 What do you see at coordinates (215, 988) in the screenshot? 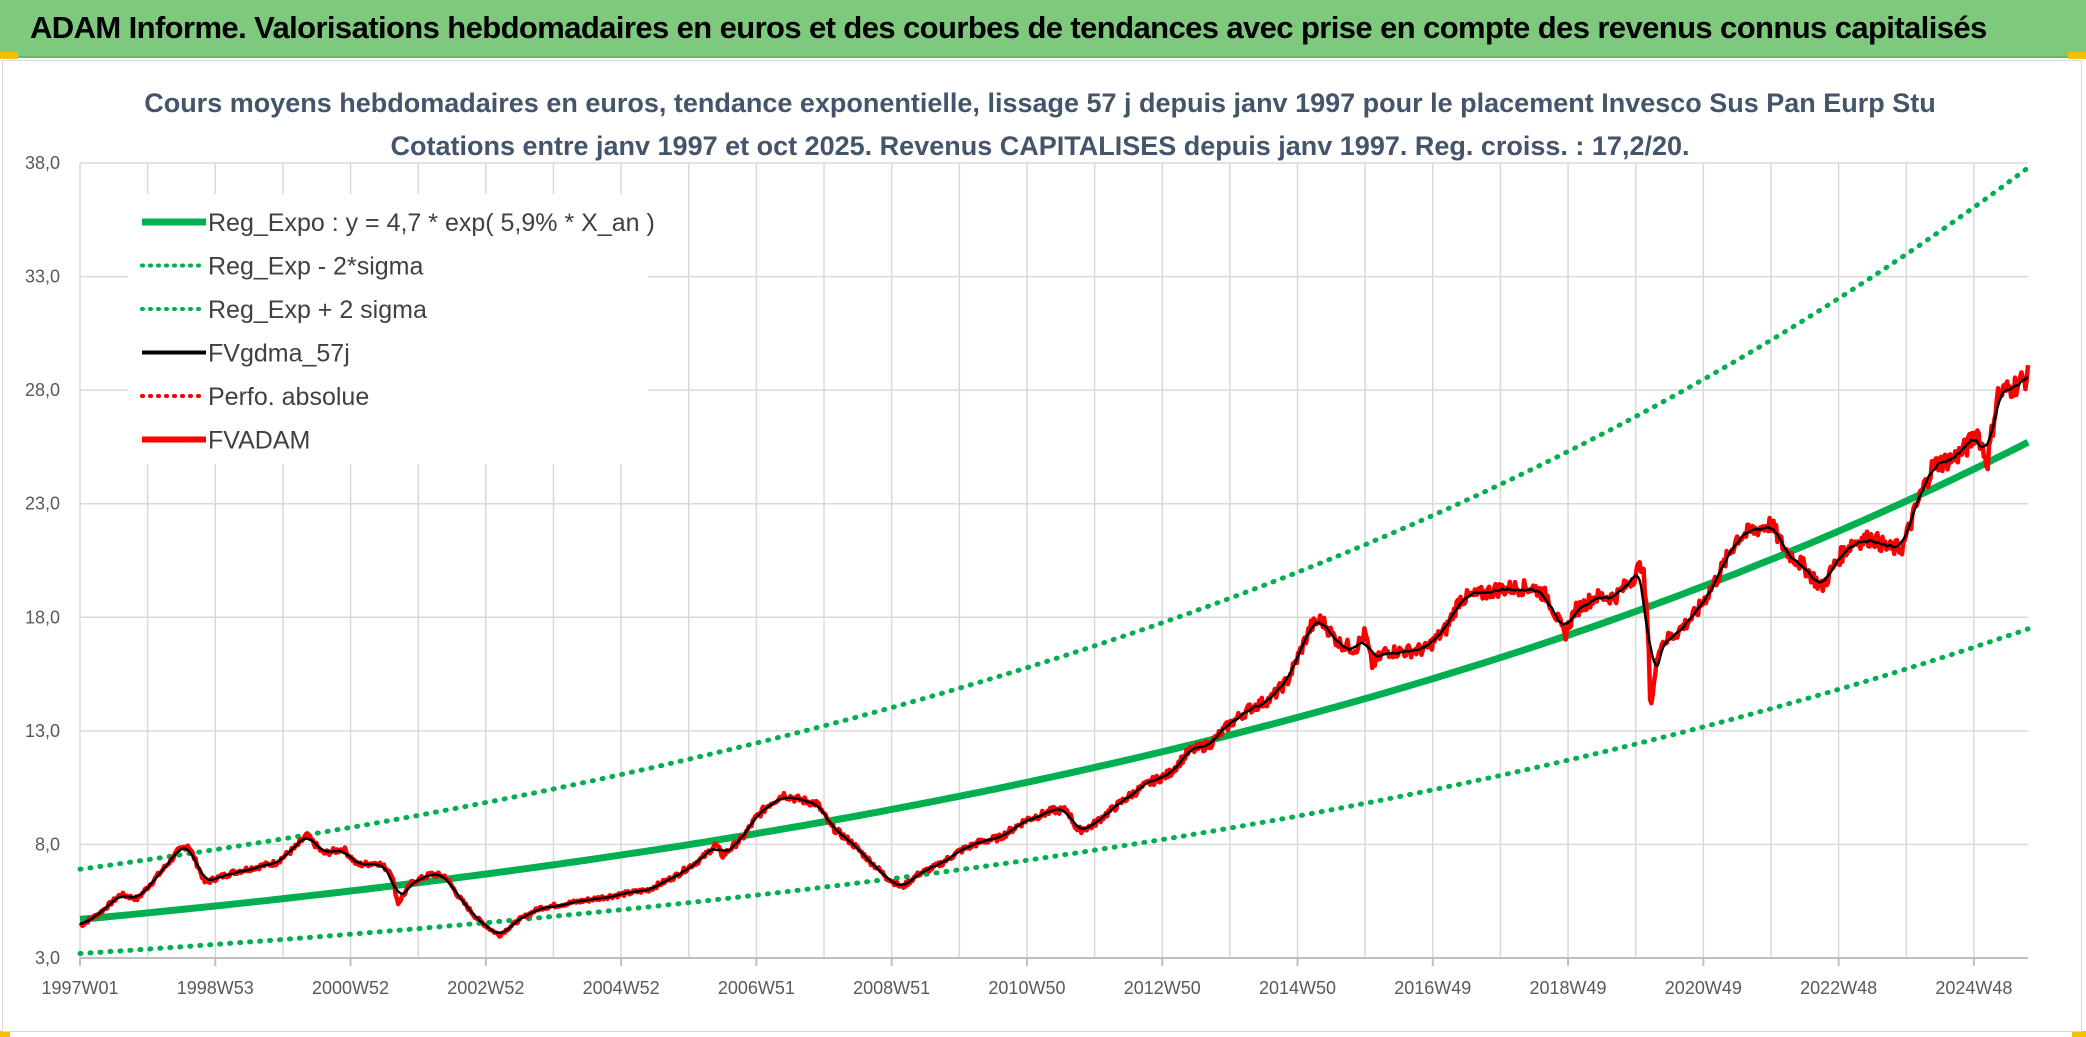
I see `x-tick-label: 1998W53` at bounding box center [215, 988].